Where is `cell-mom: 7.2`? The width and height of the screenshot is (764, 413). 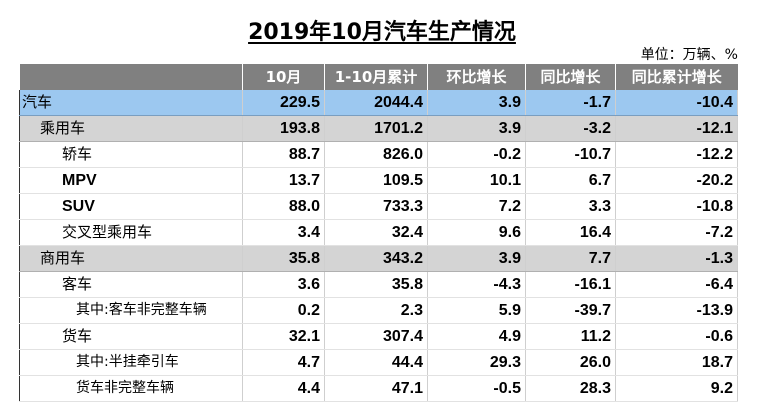 cell-mom: 7.2 is located at coordinates (476, 206).